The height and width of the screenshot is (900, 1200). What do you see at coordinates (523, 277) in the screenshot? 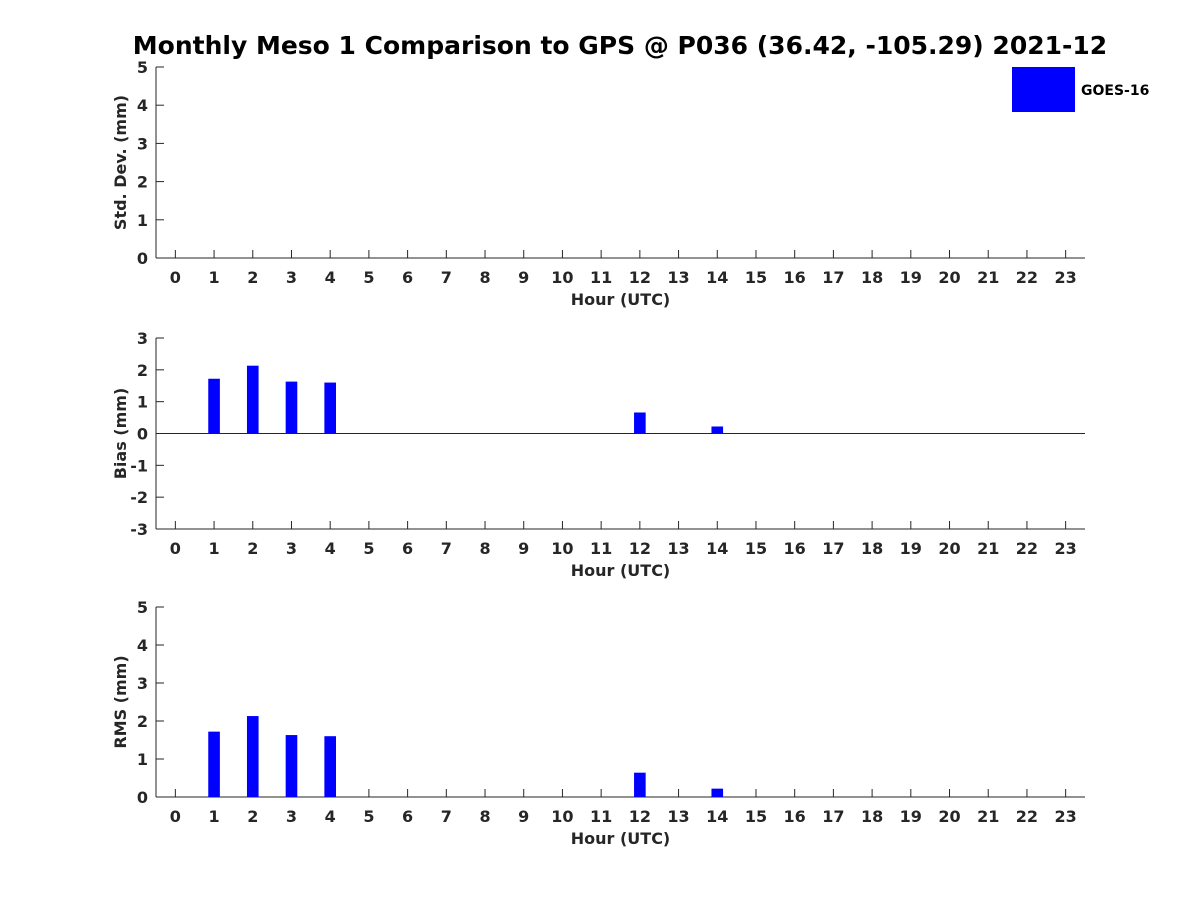
I see `std-dev-x-tick-label: 9` at bounding box center [523, 277].